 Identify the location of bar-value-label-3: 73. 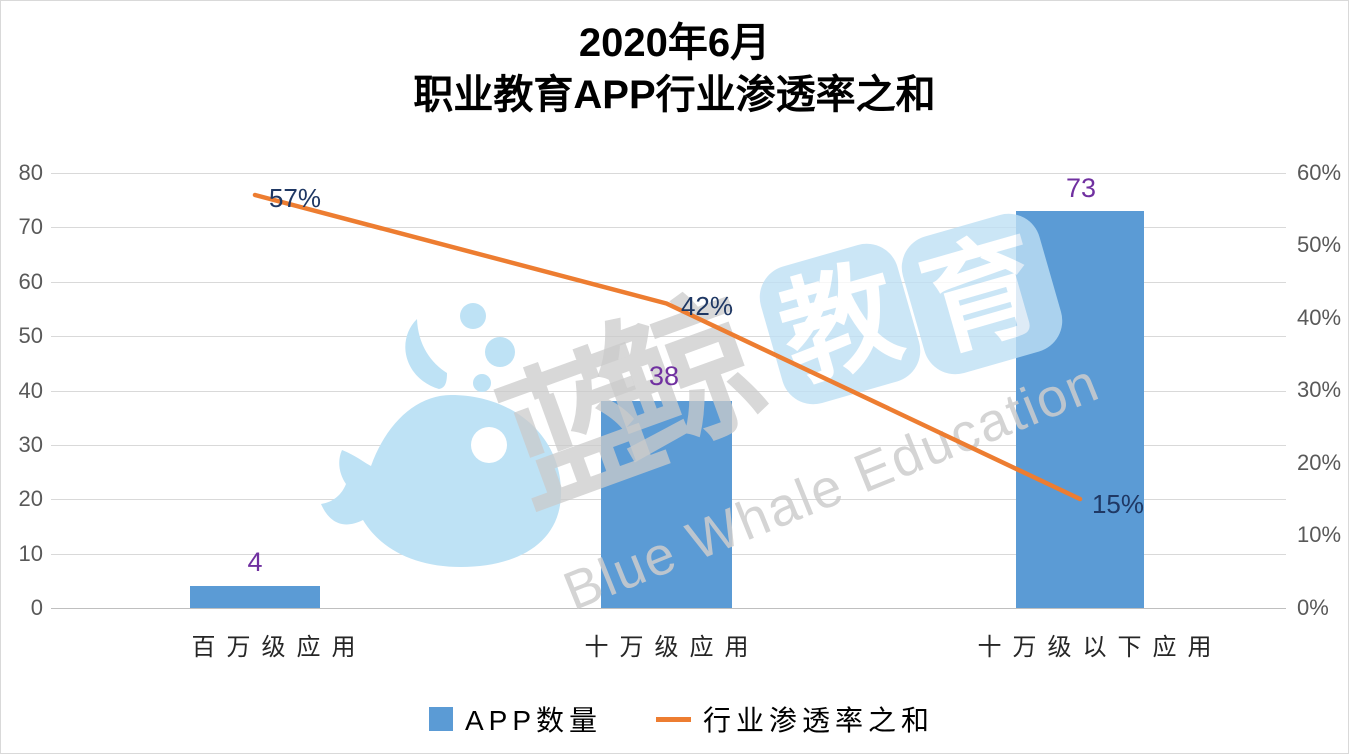
(1081, 188).